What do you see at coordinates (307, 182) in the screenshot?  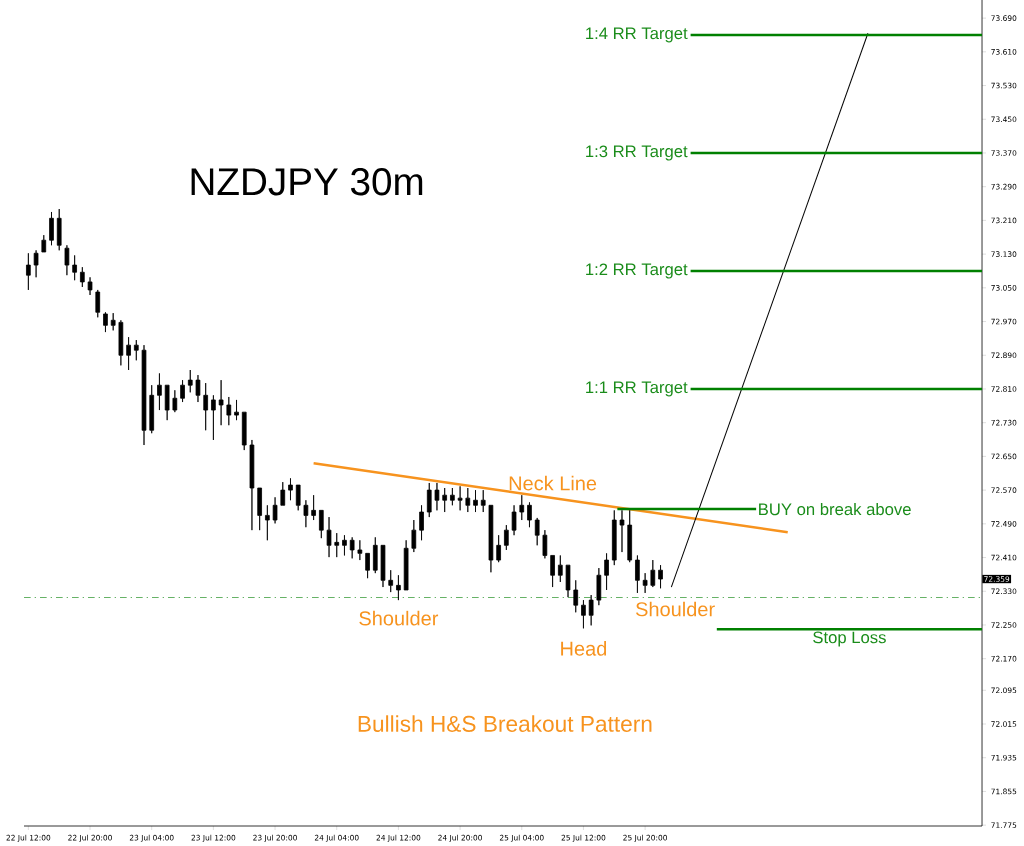 I see `text: NZDJPY 30m` at bounding box center [307, 182].